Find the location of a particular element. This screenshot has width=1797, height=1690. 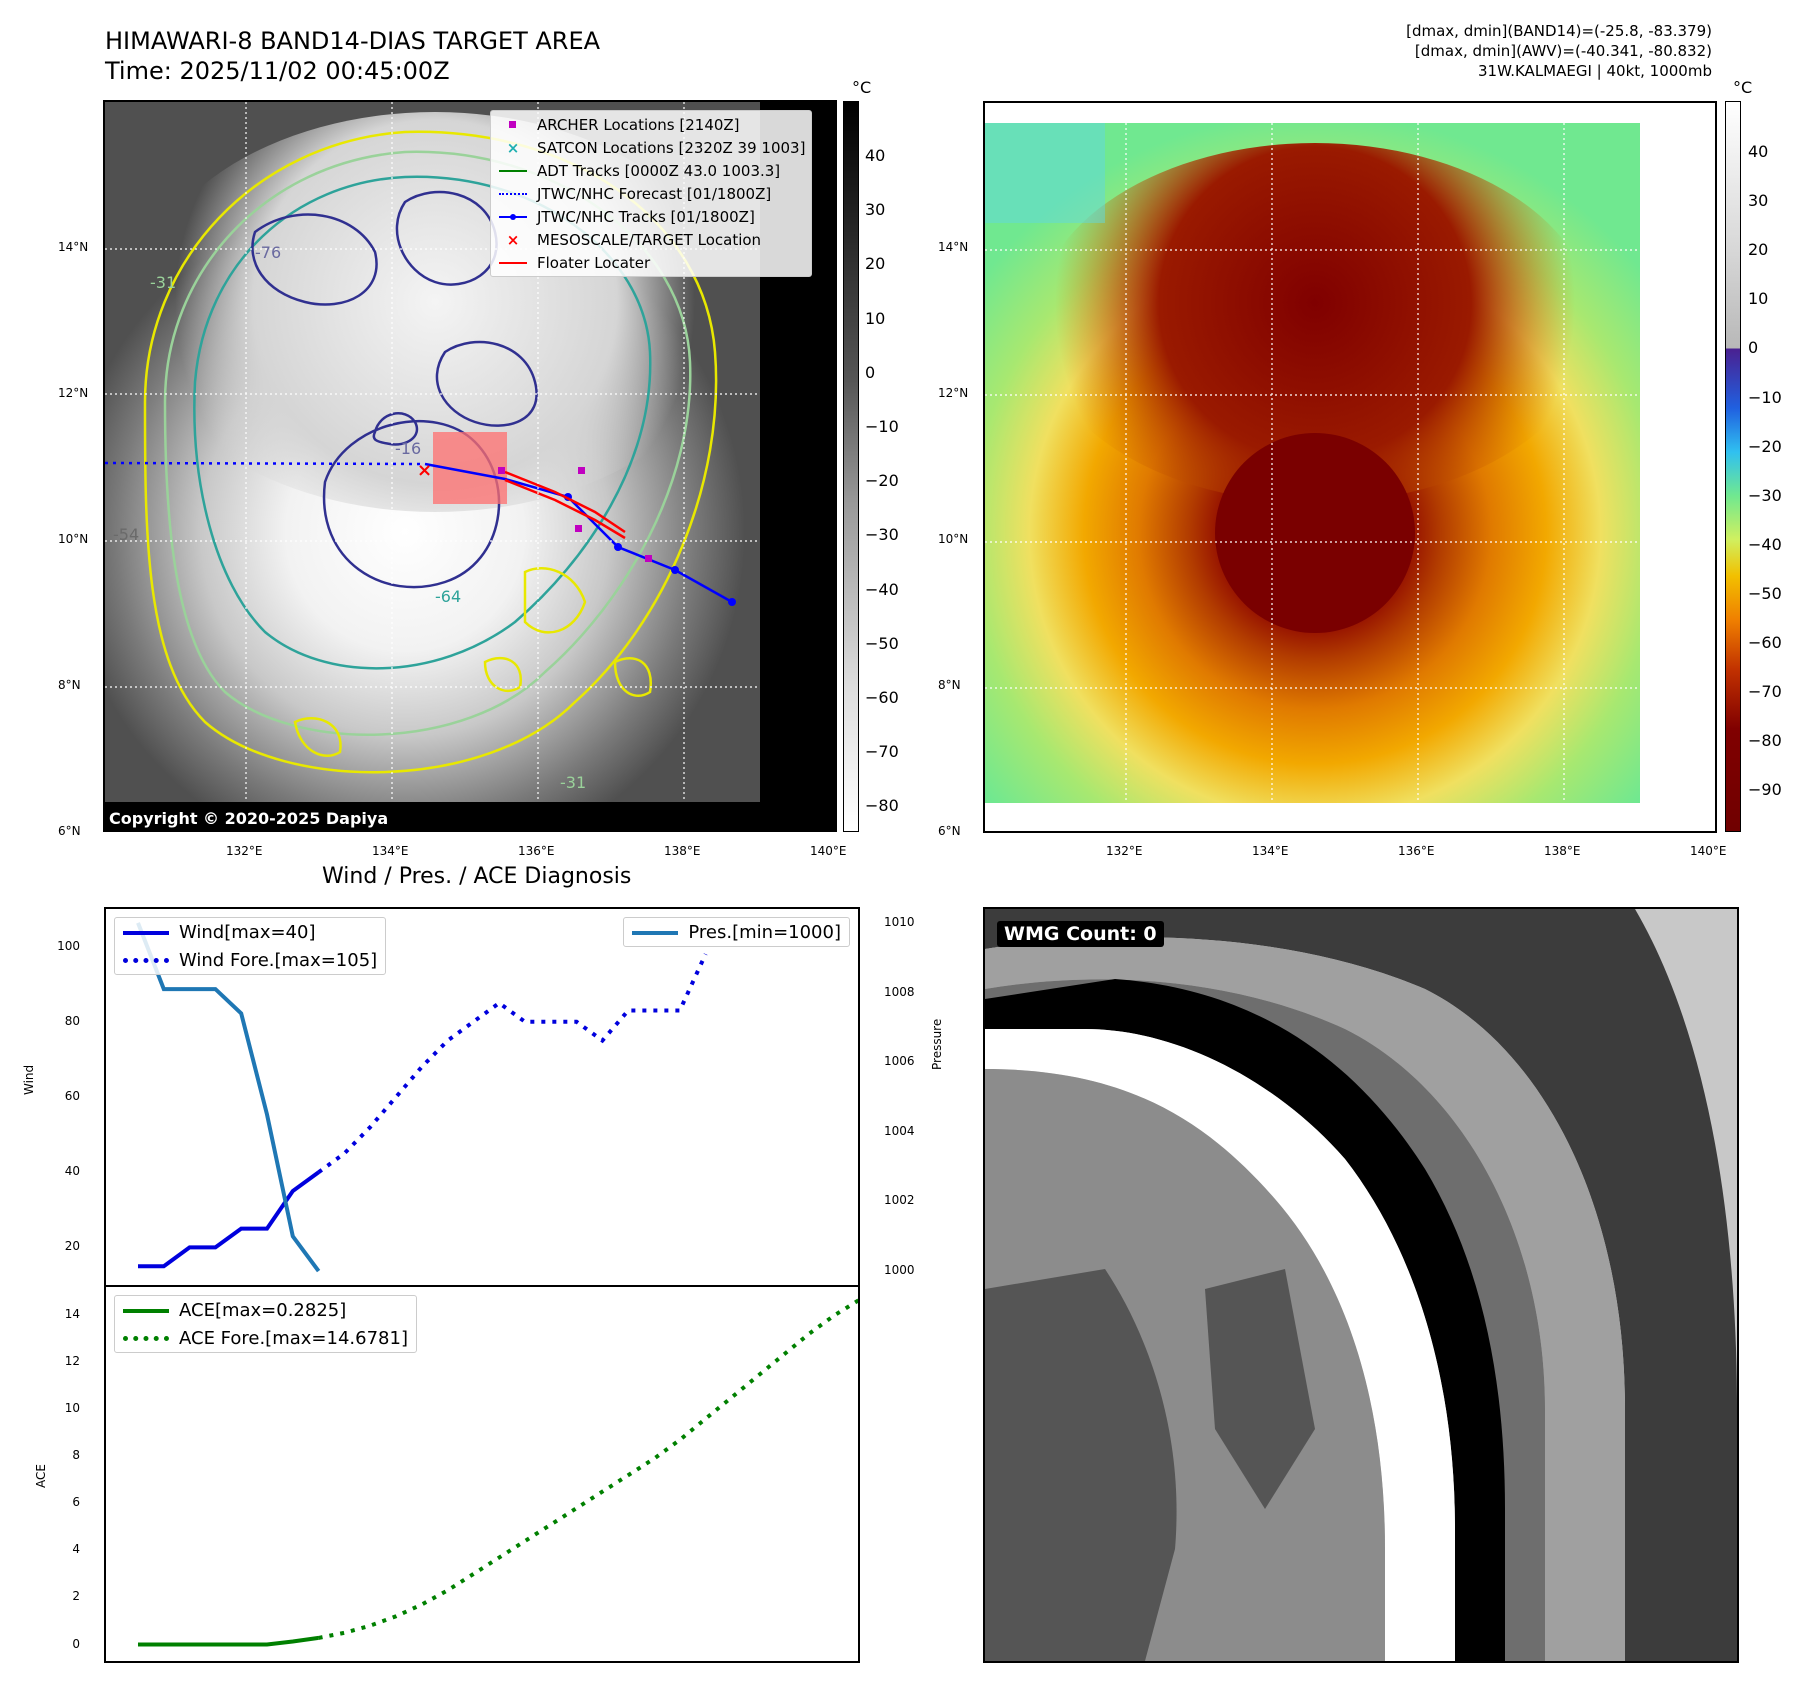

colorbar-gray-tick: −70 is located at coordinates (882, 752).